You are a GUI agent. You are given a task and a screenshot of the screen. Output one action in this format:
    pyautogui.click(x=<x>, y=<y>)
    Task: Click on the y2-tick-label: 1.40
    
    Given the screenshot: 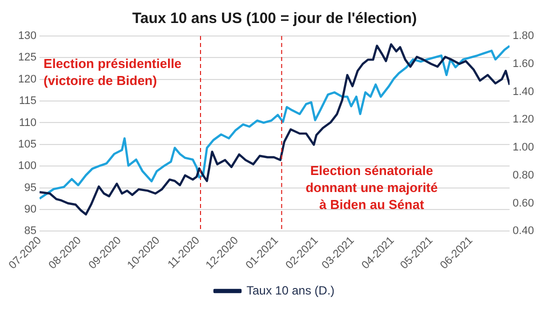 What is the action you would take?
    pyautogui.click(x=523, y=92)
    